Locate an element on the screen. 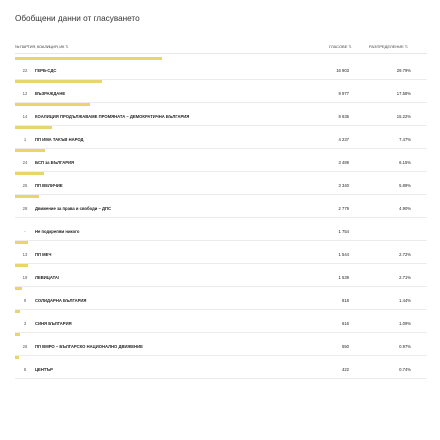 This screenshot has width=440, height=440. votes-value: 9 977 is located at coordinates (343, 93).